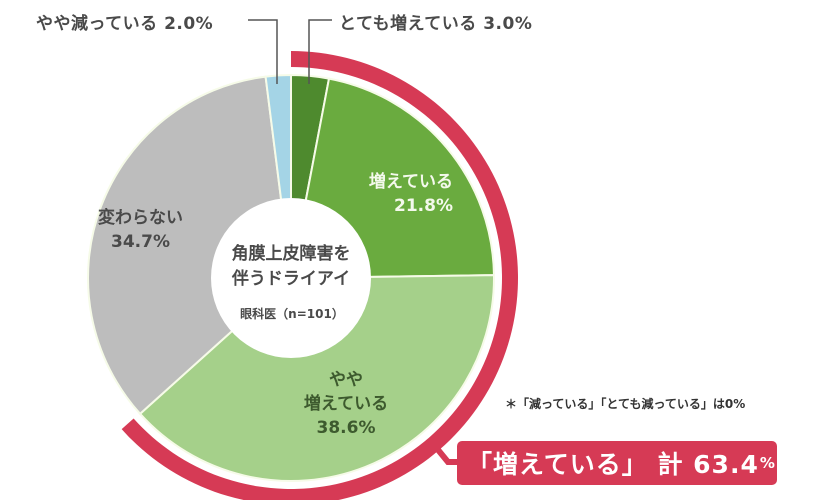 This screenshot has width=840, height=500. I want to click on center-title-line2: 伴うドライアイ, so click(291, 279).